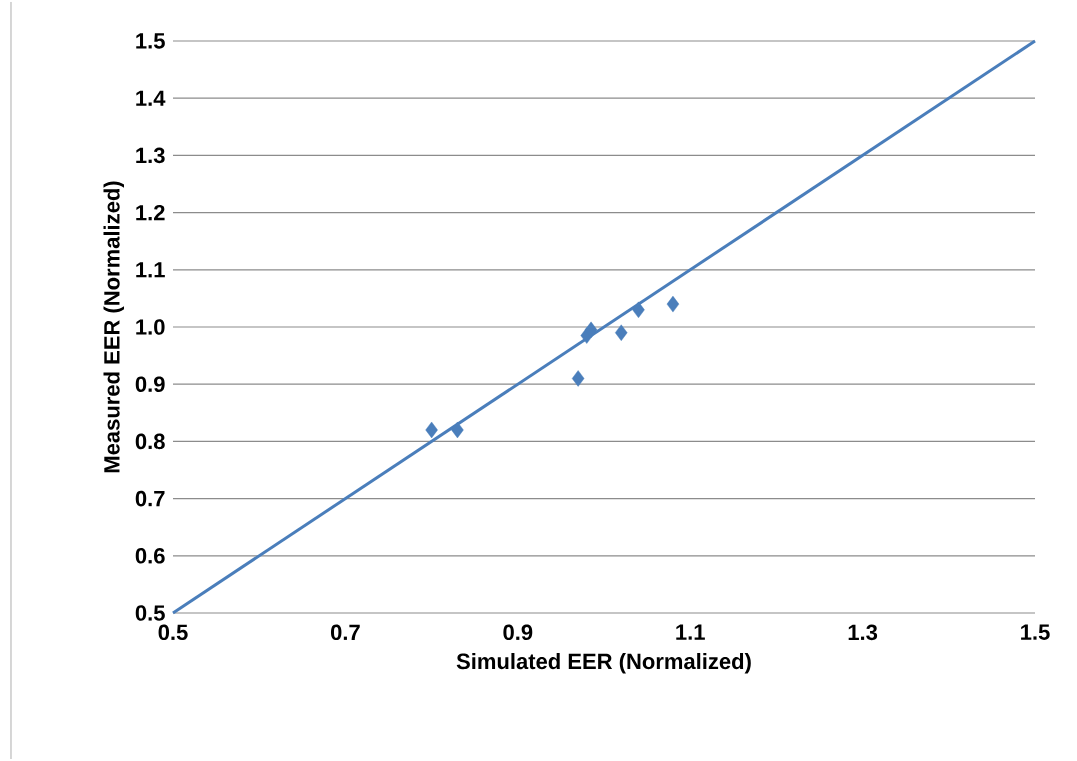 The width and height of the screenshot is (1077, 761). What do you see at coordinates (150, 556) in the screenshot?
I see `y-tick-label: 0.6` at bounding box center [150, 556].